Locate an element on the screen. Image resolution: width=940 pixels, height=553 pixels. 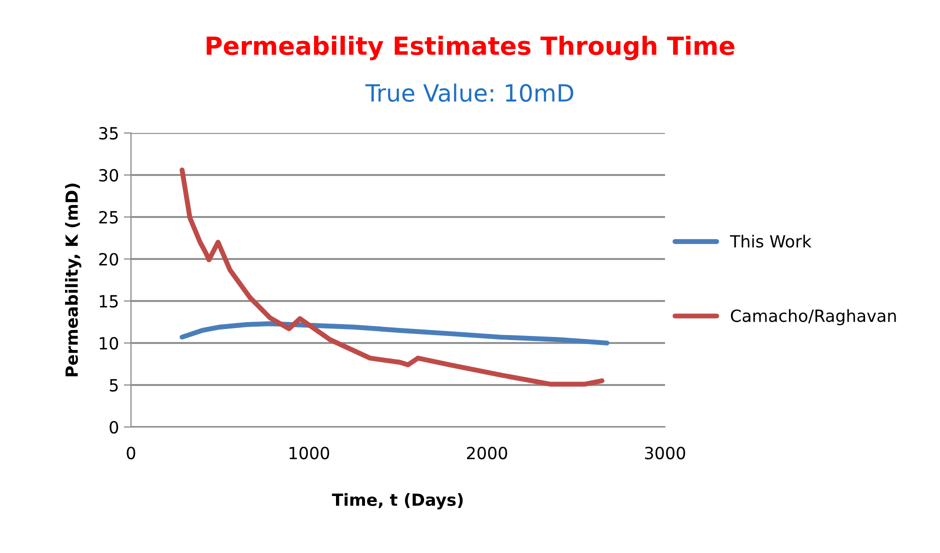
chart-title: Permeability Estimates Through Time is located at coordinates (470, 48).